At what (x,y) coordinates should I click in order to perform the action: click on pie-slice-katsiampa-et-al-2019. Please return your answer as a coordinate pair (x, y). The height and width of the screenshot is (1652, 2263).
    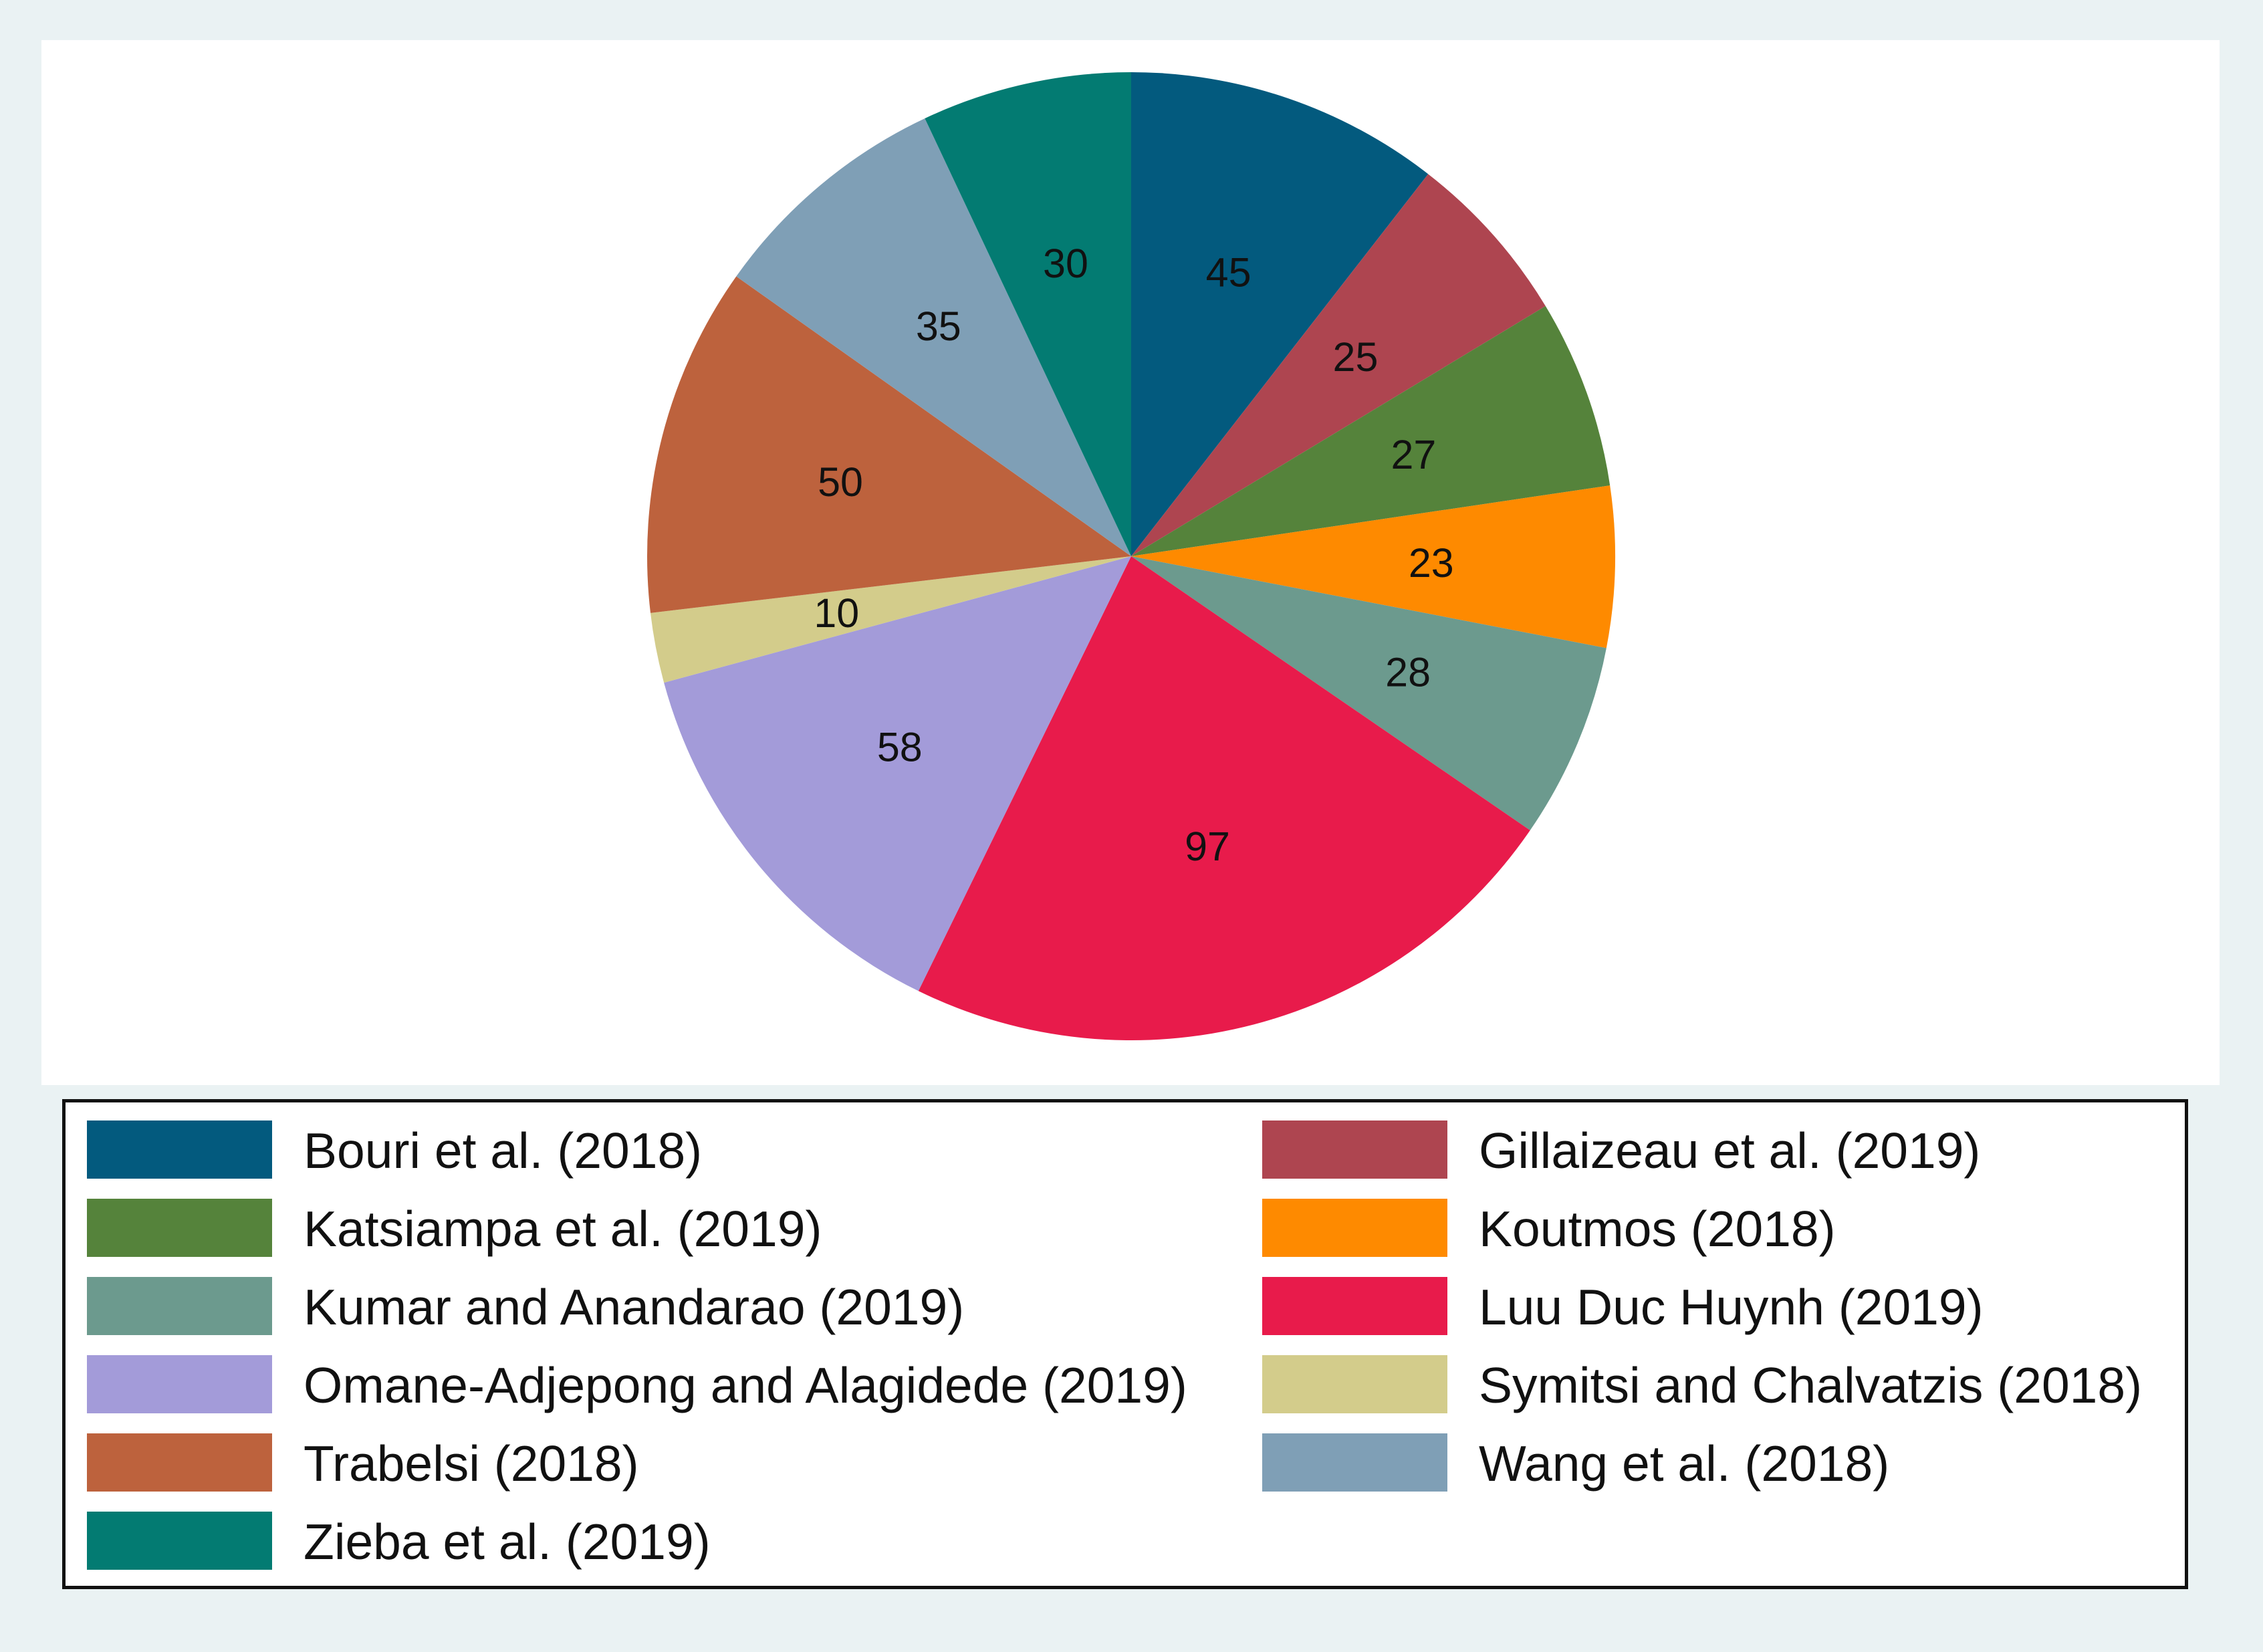
    Looking at the image, I should click on (1371, 431).